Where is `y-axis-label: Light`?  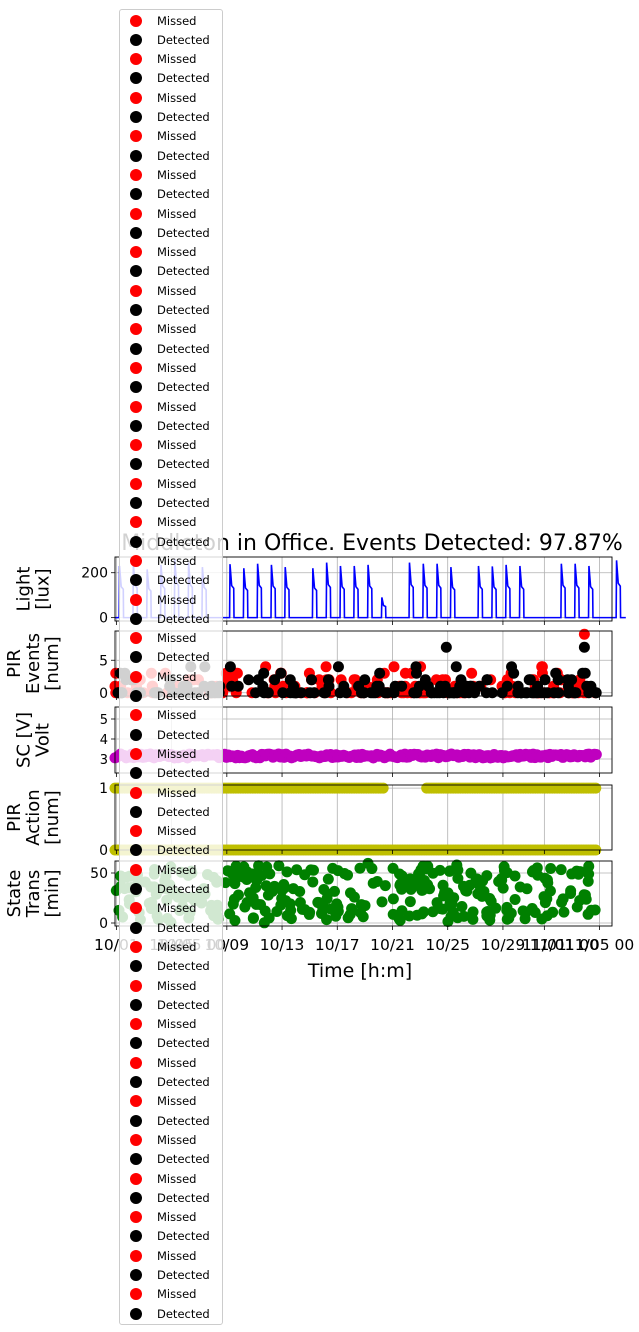 y-axis-label: Light is located at coordinates (24, 589).